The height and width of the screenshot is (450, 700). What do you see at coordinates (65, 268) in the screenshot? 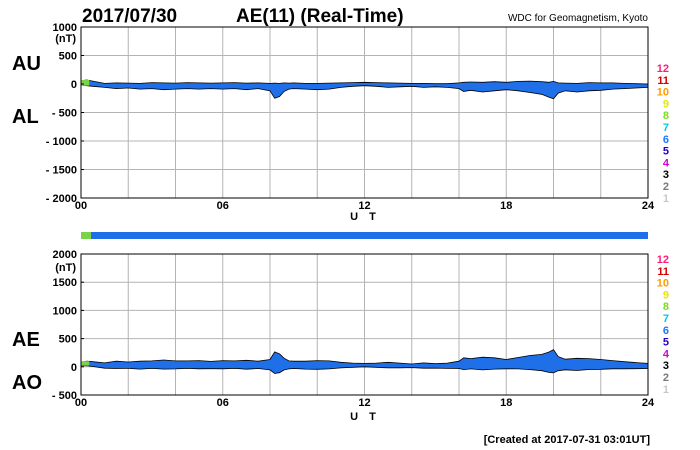
I see `ae-ao-unit-label: (nT)` at bounding box center [65, 268].